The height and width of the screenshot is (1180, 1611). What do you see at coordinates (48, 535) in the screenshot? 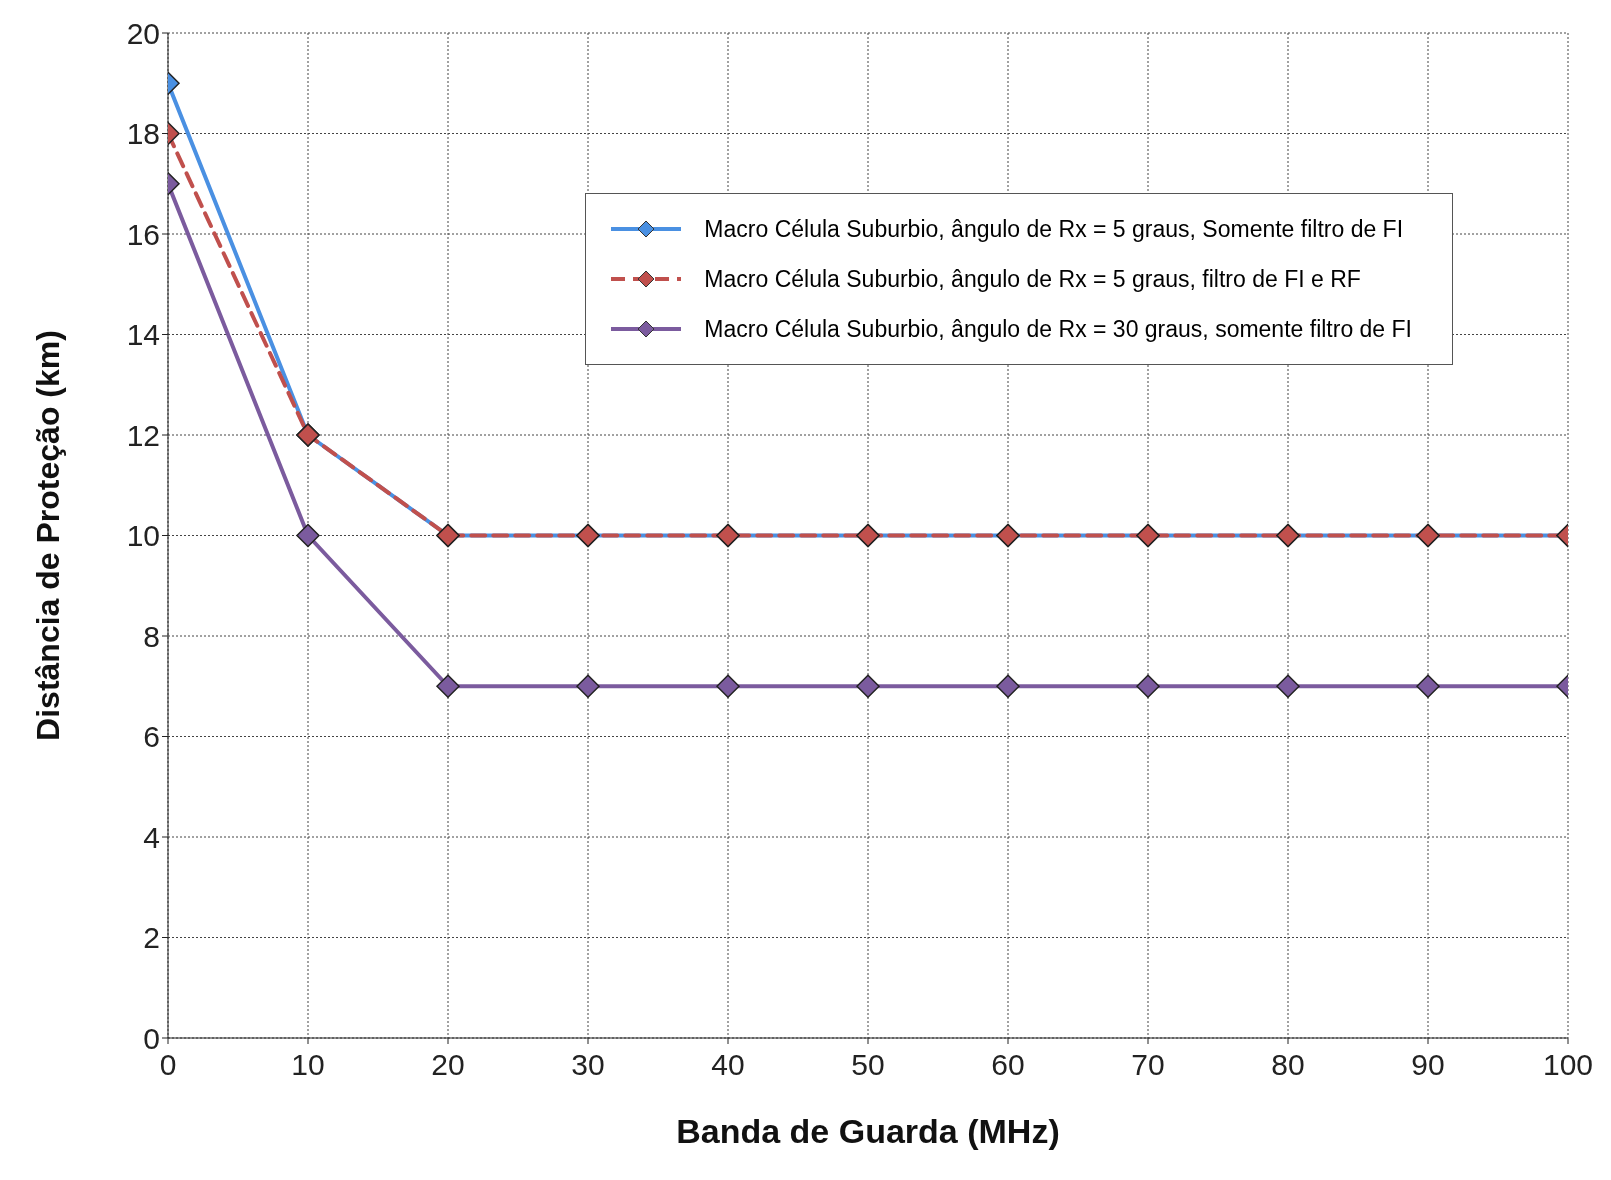
I see `y-axis-title: Distância de Proteção (km)` at bounding box center [48, 535].